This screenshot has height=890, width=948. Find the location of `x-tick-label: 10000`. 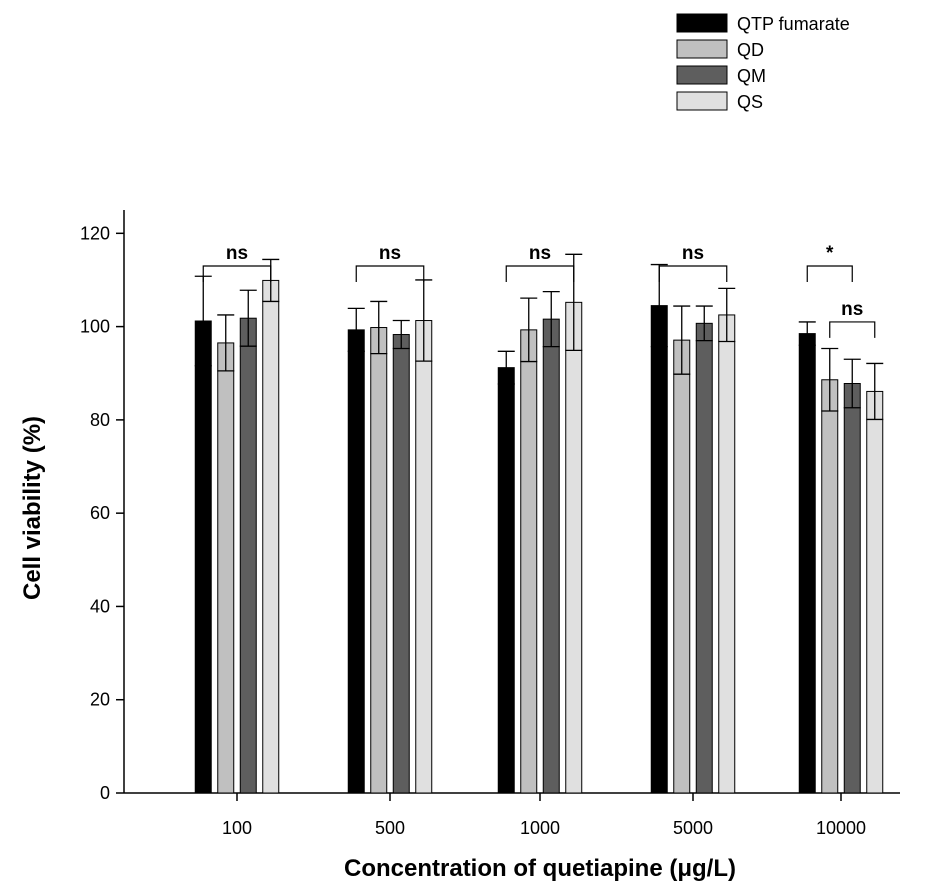

x-tick-label: 10000 is located at coordinates (841, 828).